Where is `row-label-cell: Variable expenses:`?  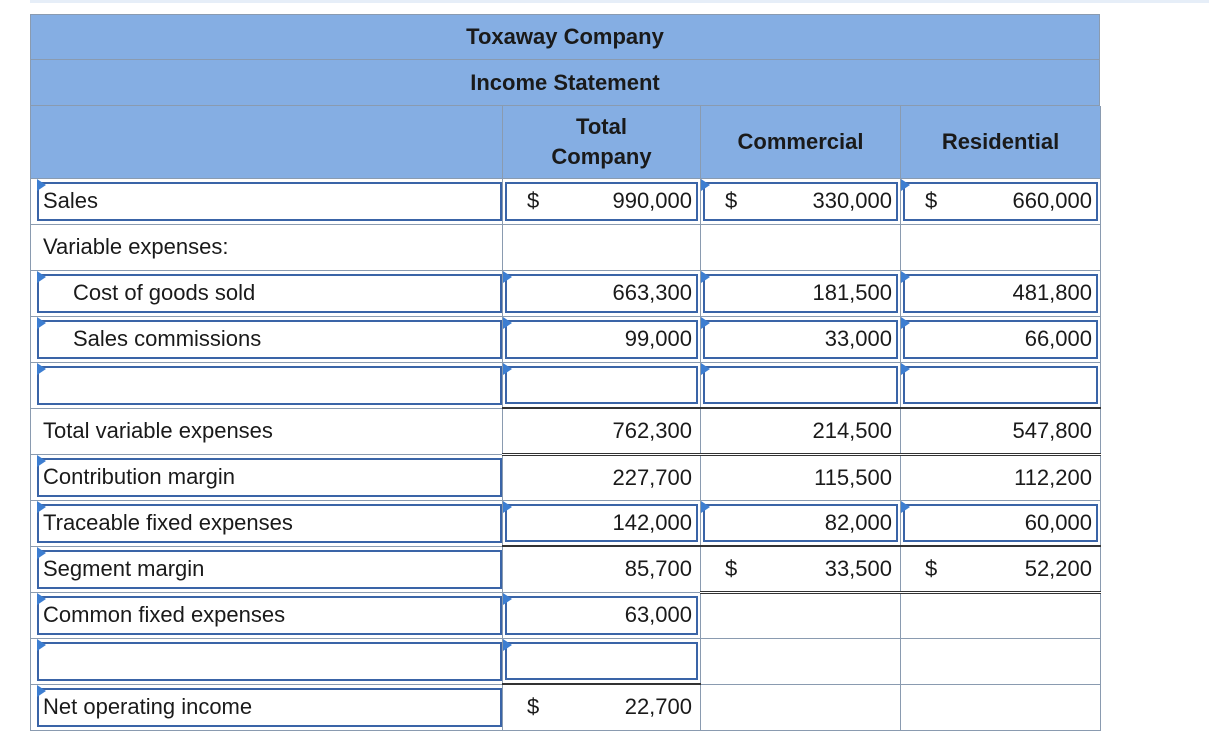
row-label-cell: Variable expenses: is located at coordinates (266, 247).